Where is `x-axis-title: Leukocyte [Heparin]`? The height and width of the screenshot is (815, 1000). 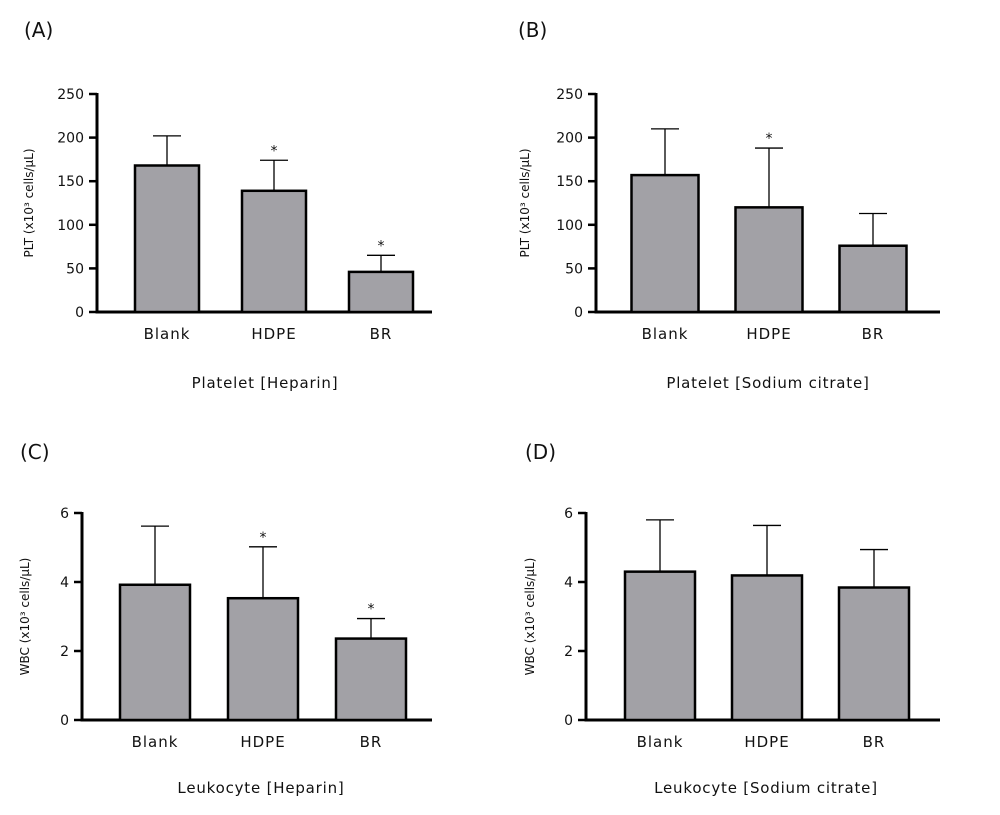
x-axis-title: Leukocyte [Heparin] is located at coordinates (260, 788).